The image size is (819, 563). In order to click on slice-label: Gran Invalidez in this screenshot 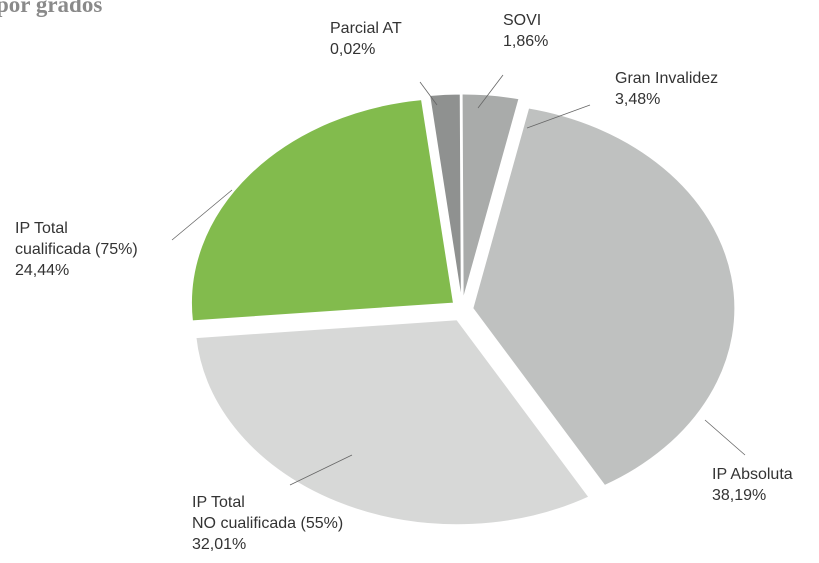, I will do `click(667, 78)`.